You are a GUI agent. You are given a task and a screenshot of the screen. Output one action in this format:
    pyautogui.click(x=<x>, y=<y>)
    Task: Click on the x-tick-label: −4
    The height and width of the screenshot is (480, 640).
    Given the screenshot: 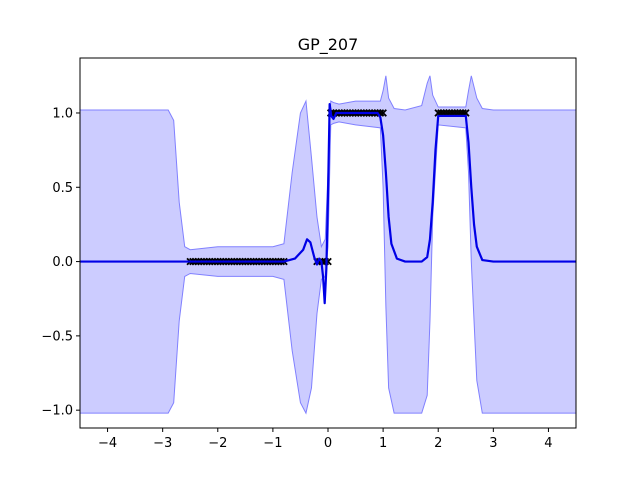 What is the action you would take?
    pyautogui.click(x=107, y=443)
    